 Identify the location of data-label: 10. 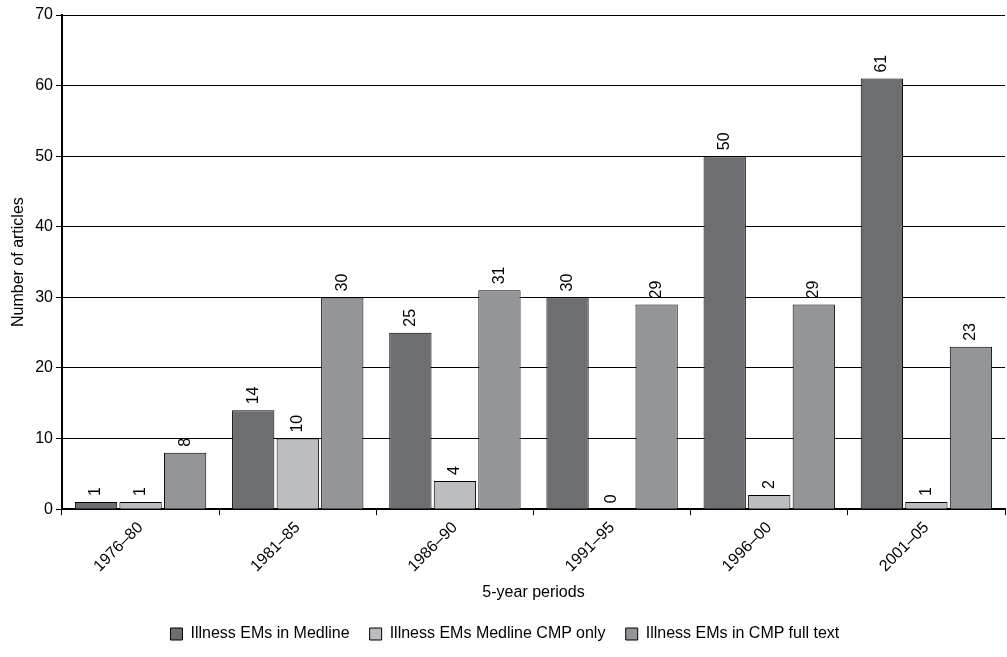
(297, 423).